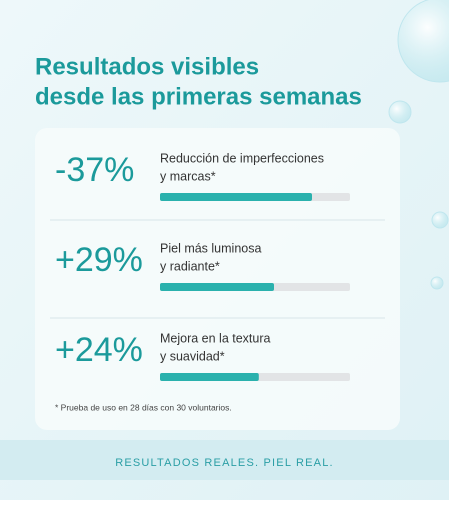  Describe the element at coordinates (192, 356) in the screenshot. I see `result-label: y suavidad*` at that location.